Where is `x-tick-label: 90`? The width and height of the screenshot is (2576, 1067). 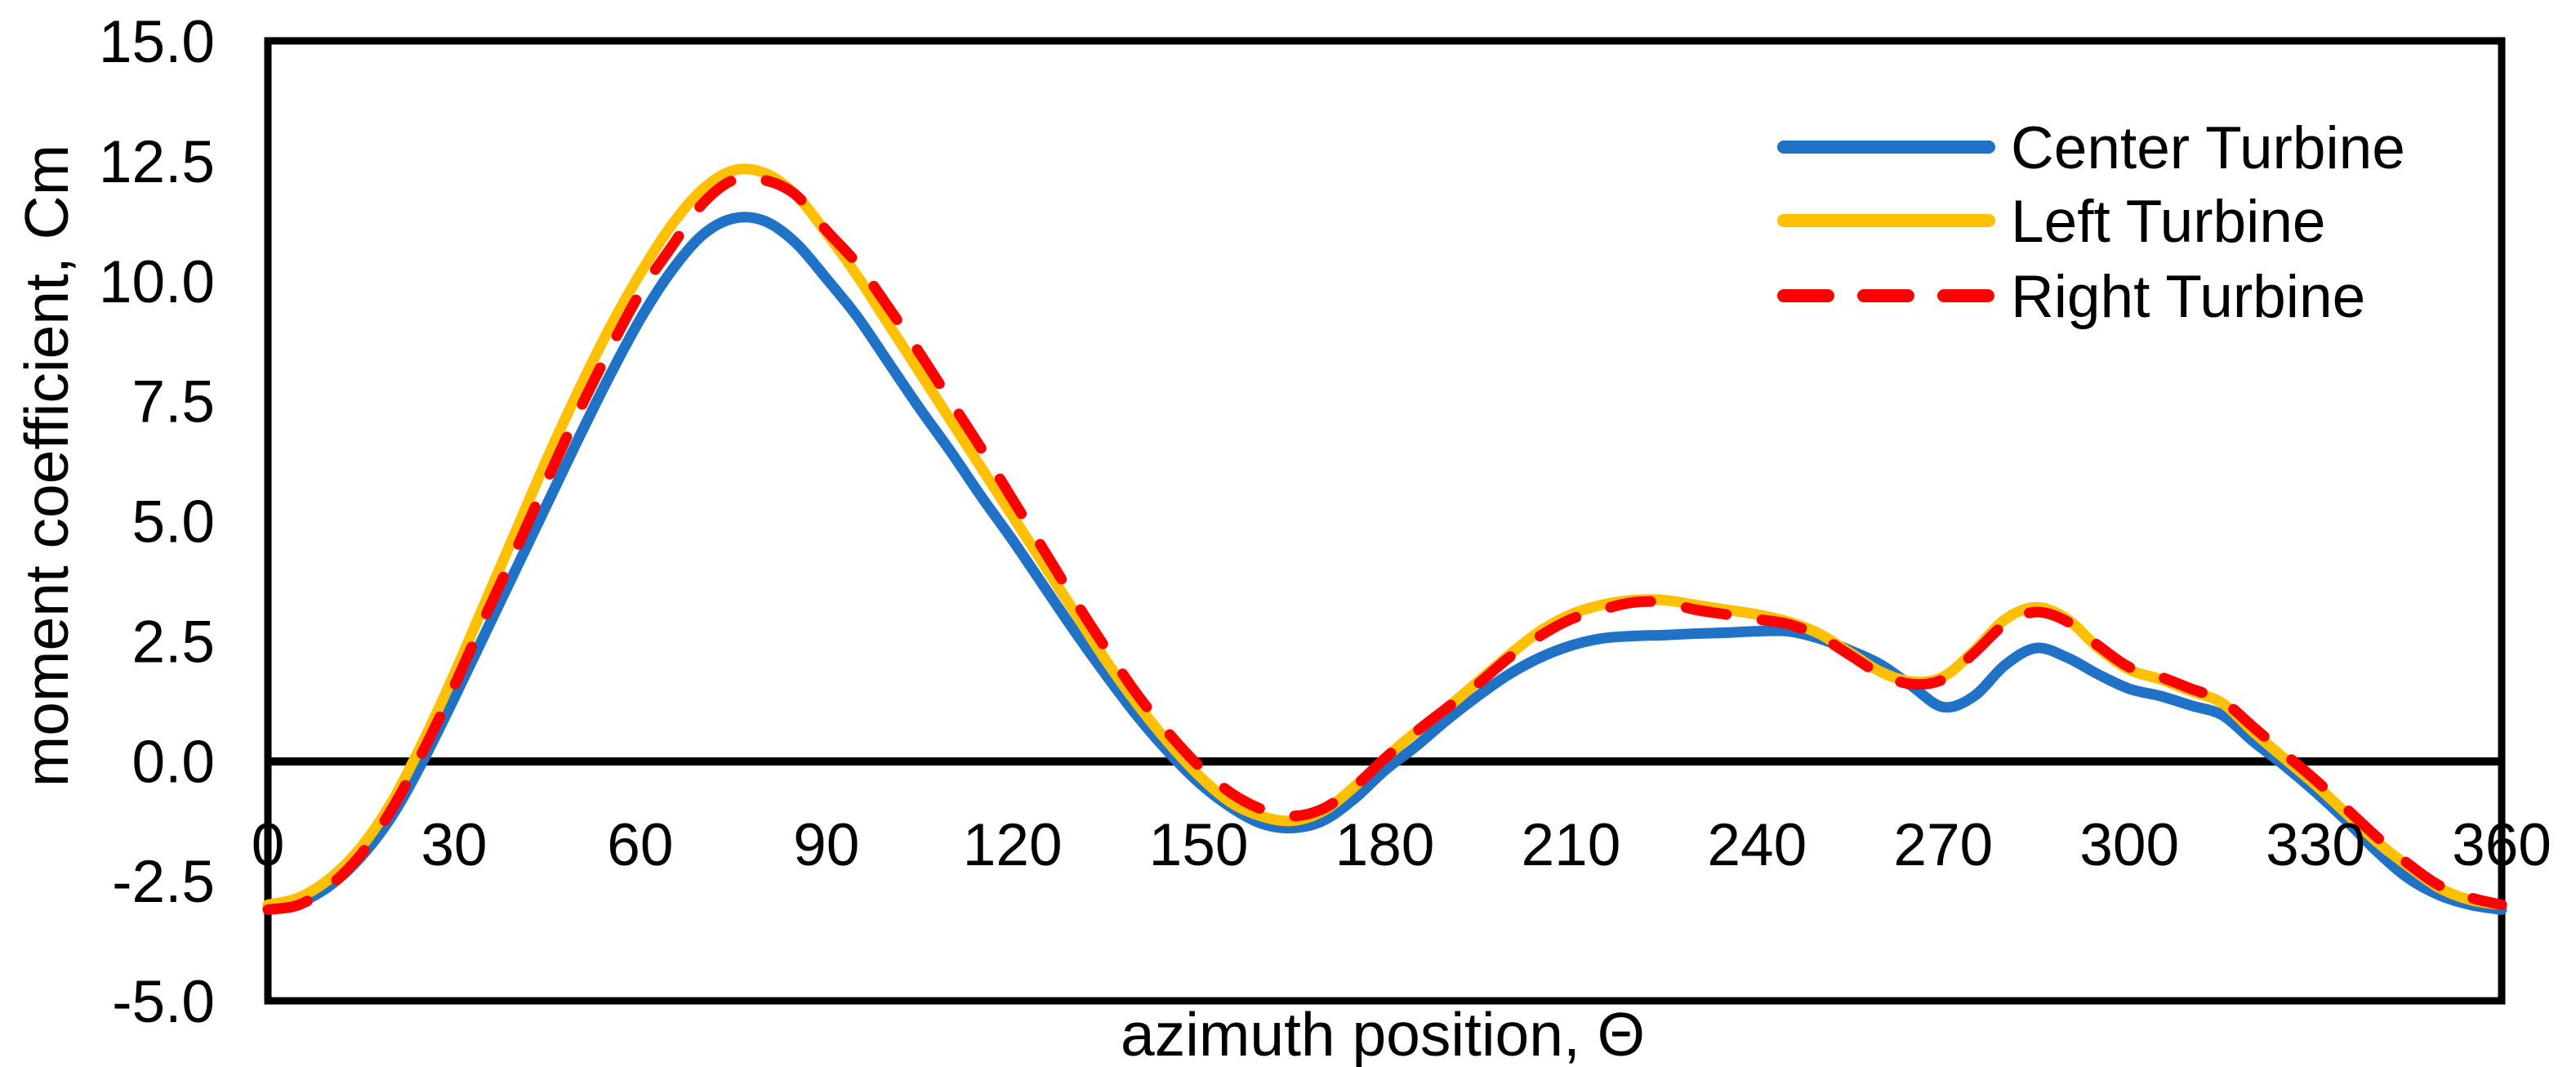 x-tick-label: 90 is located at coordinates (826, 845).